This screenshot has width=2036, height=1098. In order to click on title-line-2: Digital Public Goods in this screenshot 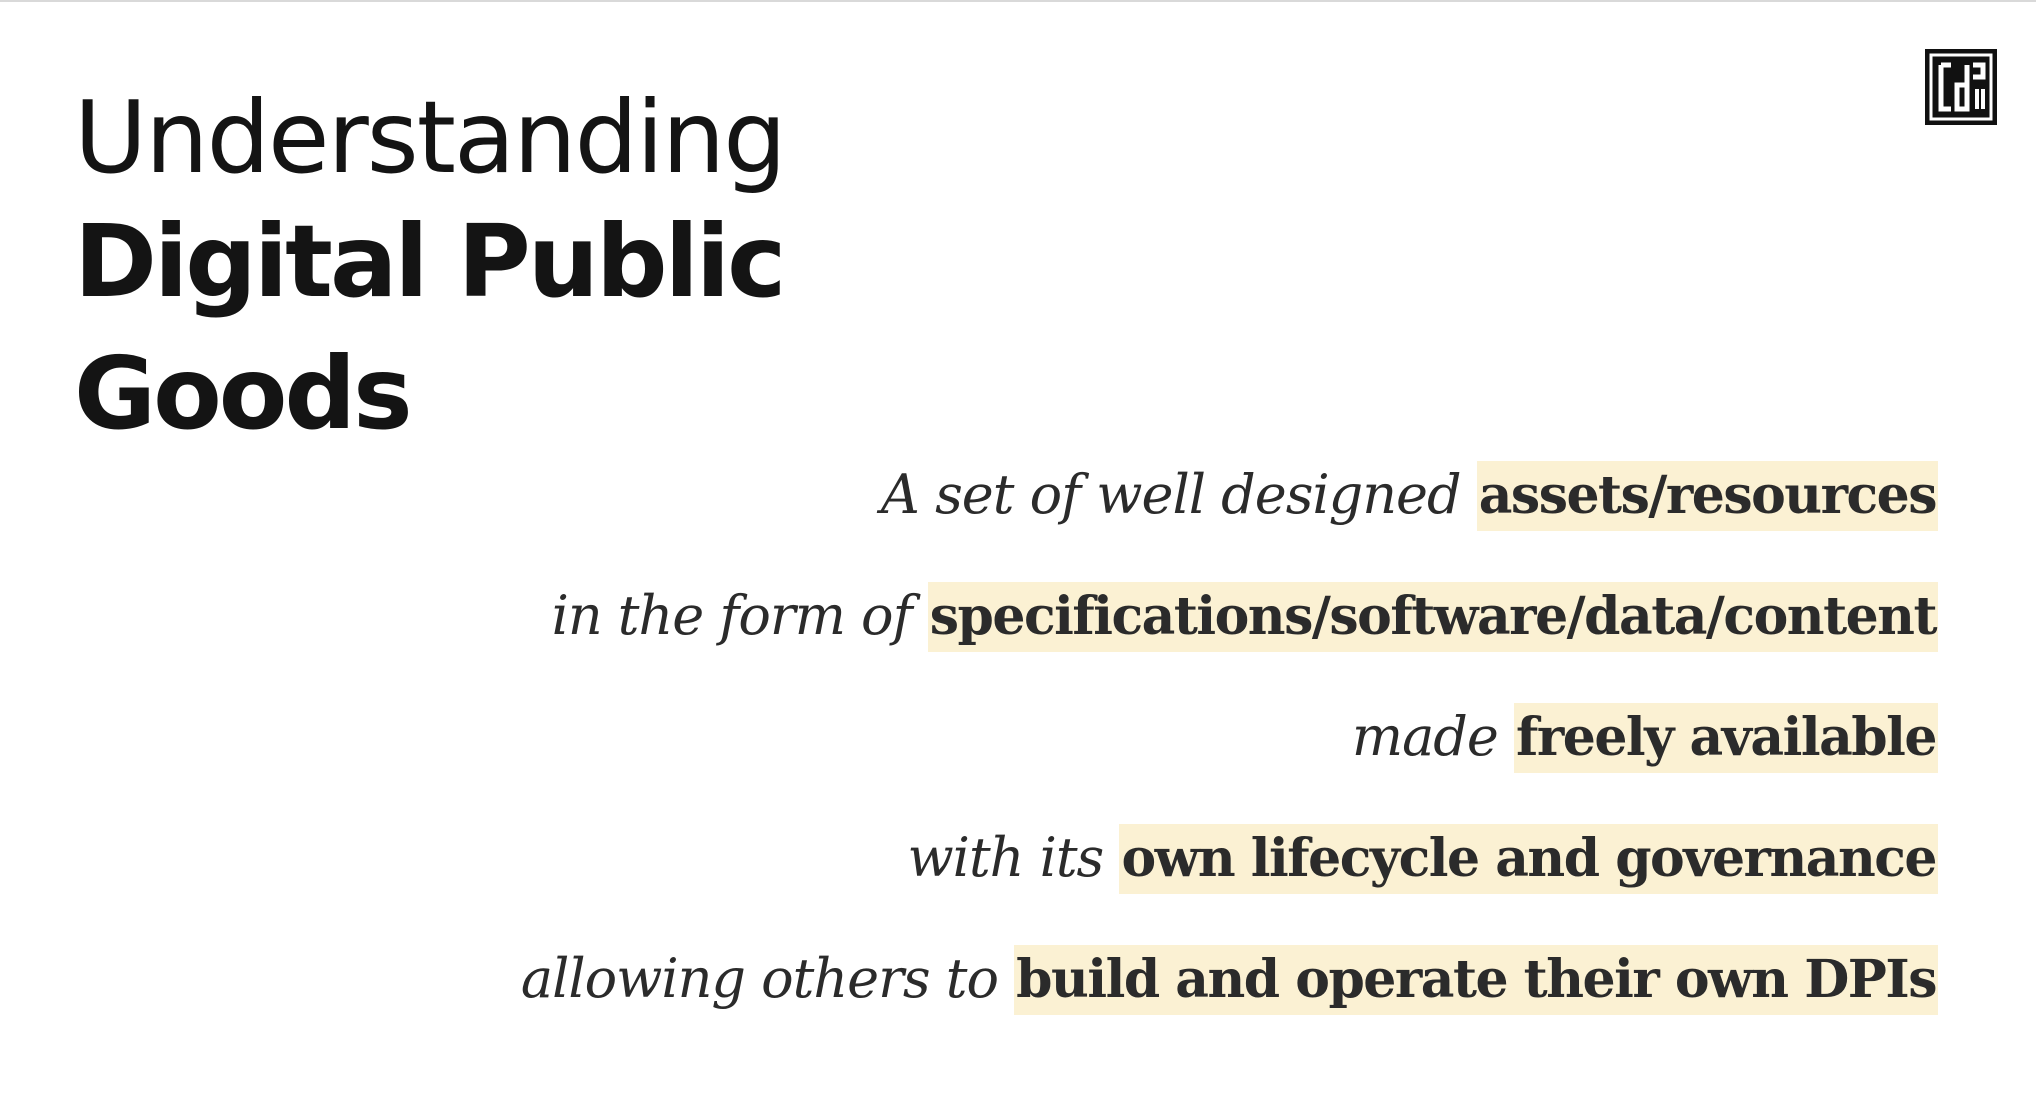, I will do `click(430, 327)`.